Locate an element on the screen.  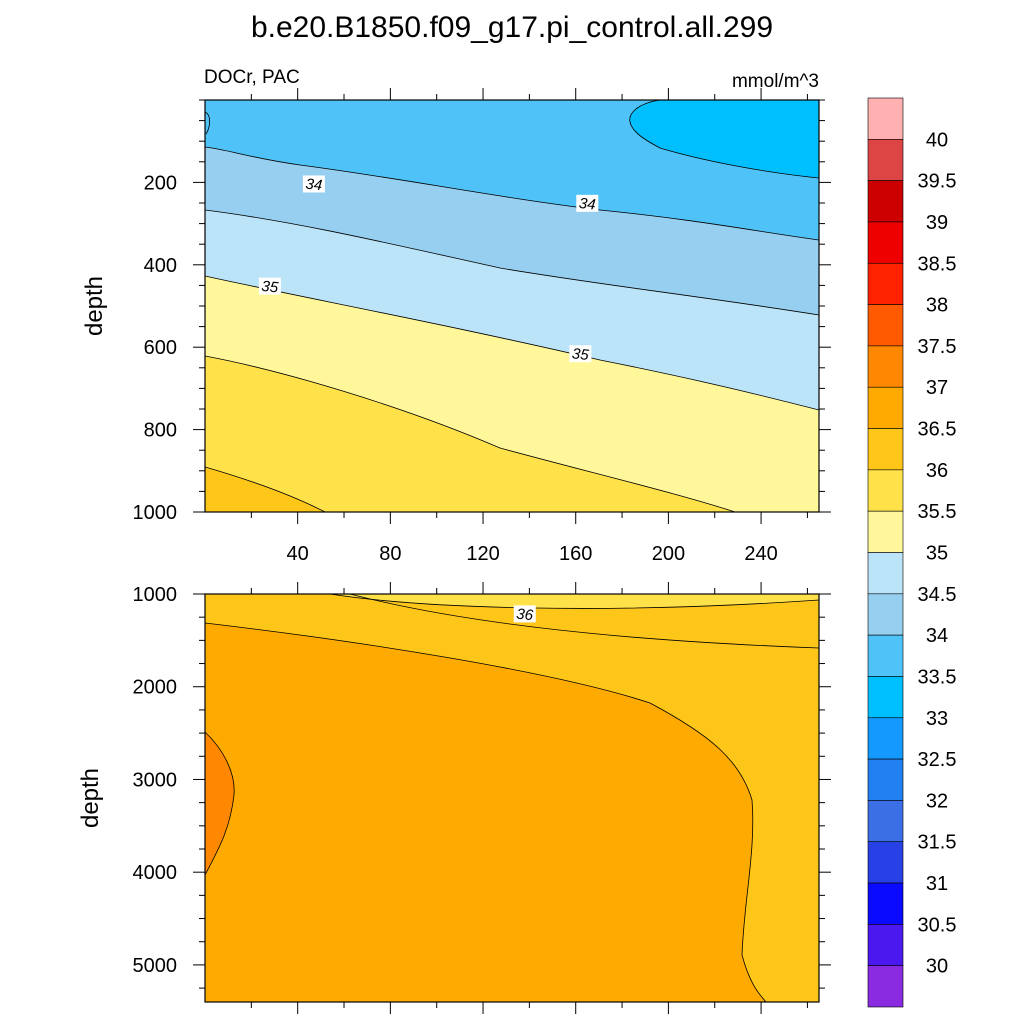
fill-35-to-35.5 is located at coordinates (470, 434).